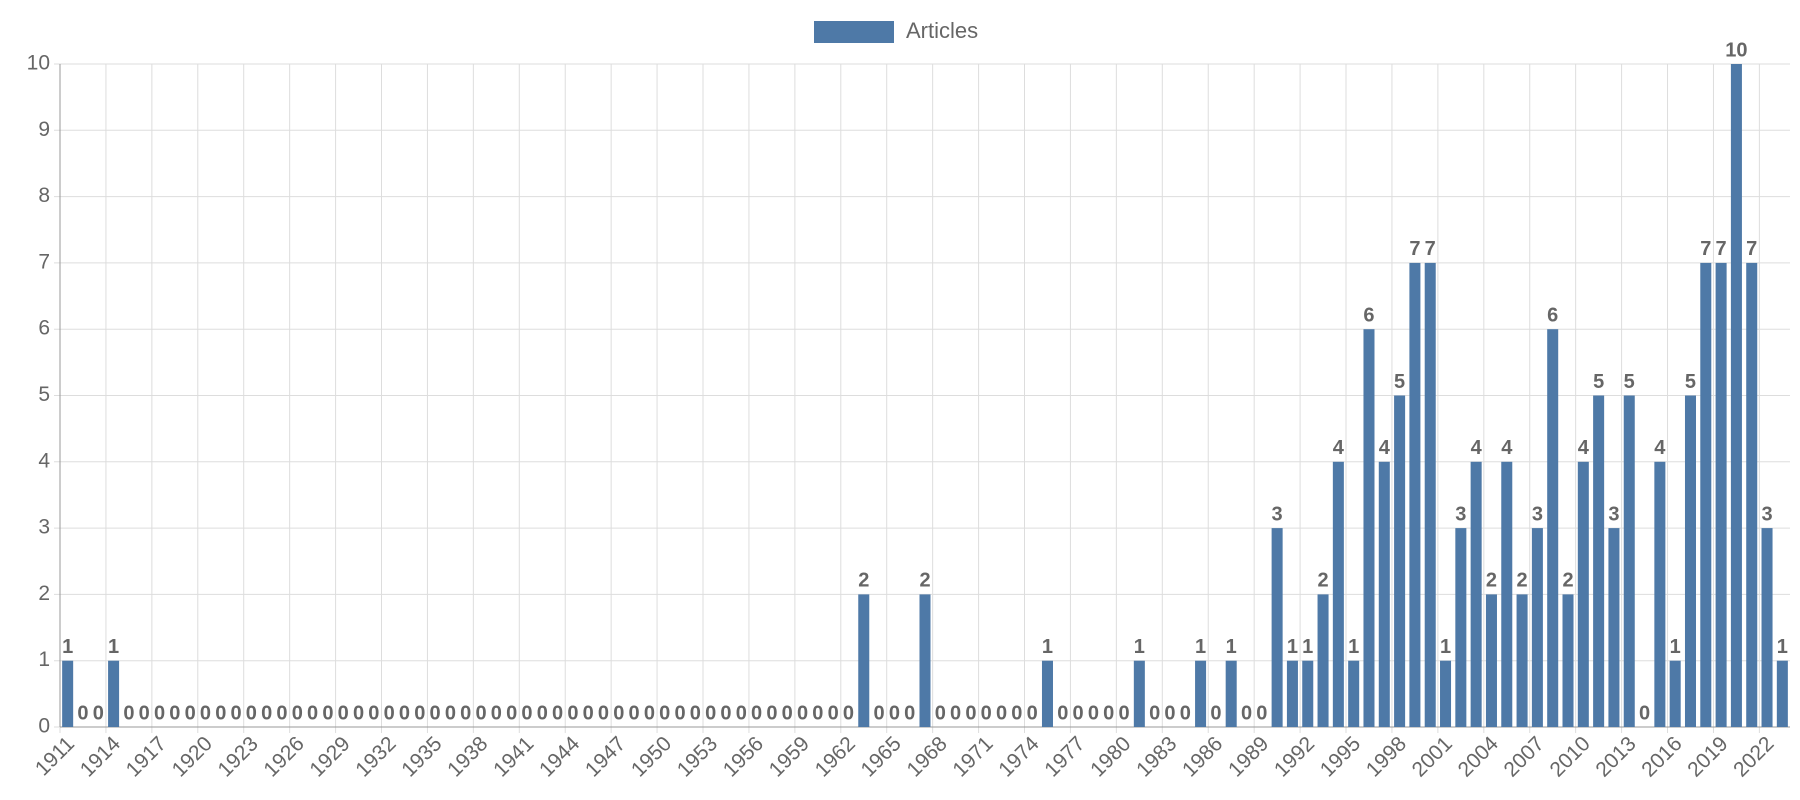 The image size is (1800, 800). What do you see at coordinates (854, 32) in the screenshot?
I see `legend-swatch` at bounding box center [854, 32].